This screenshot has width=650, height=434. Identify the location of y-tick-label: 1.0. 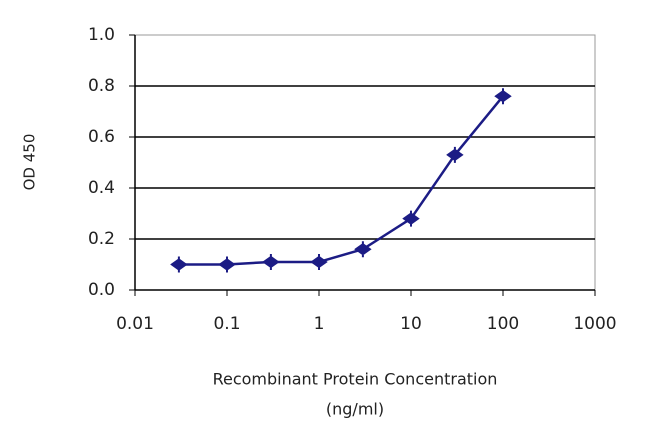
(101, 35).